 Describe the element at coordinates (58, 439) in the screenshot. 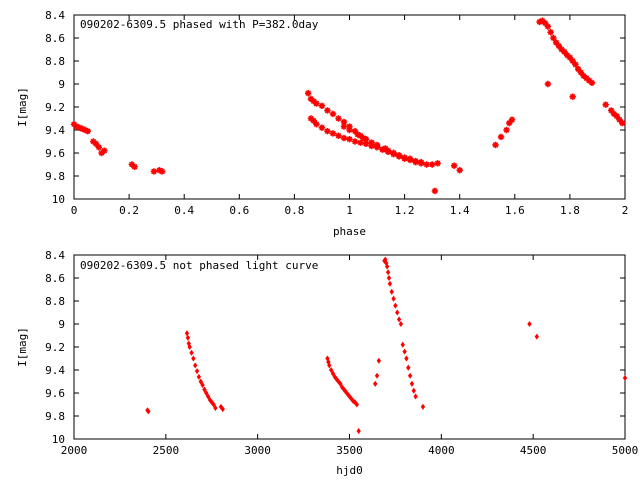

I see `y-tick-label: 10` at that location.